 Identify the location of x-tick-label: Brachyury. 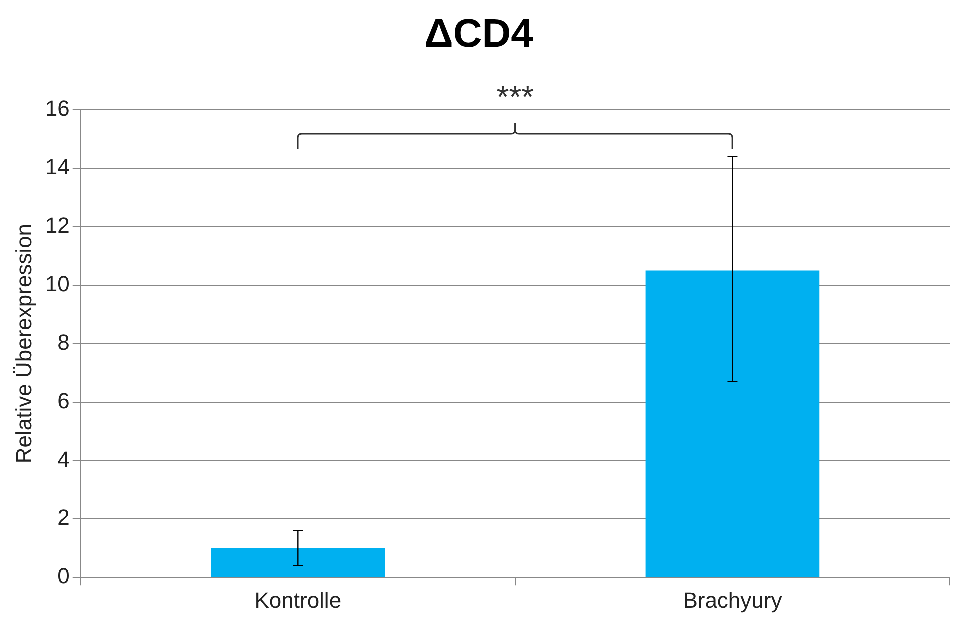
(732, 600).